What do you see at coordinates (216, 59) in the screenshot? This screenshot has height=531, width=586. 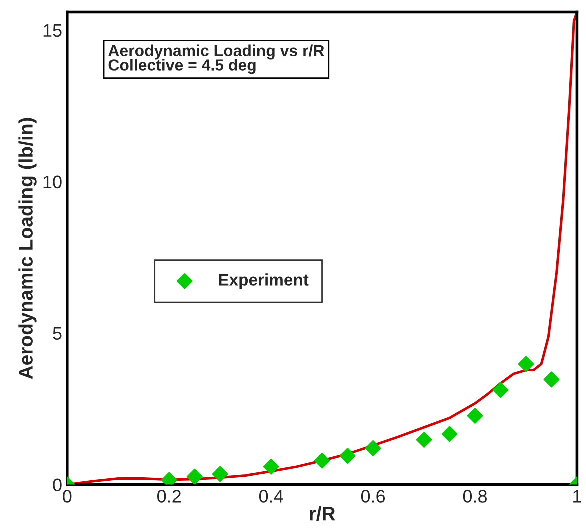 I see `text: Aerodynamic Loading vs r/R Collective = 4.5 deg` at bounding box center [216, 59].